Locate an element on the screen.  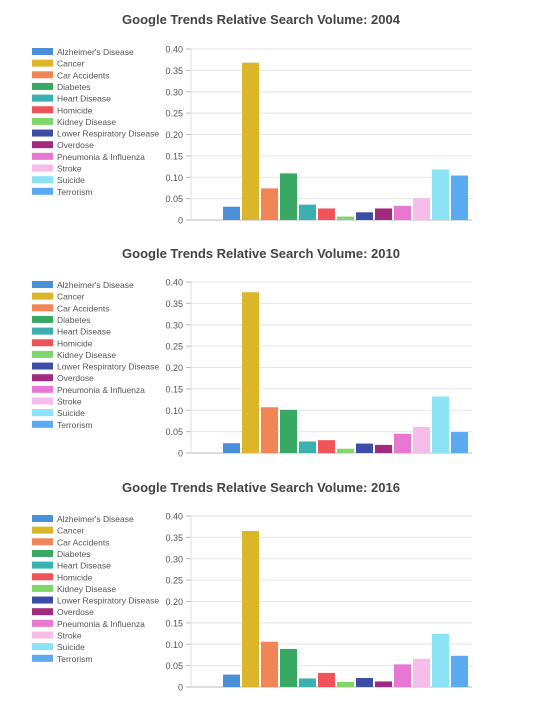
y-tick-label: 0.20 is located at coordinates (174, 602).